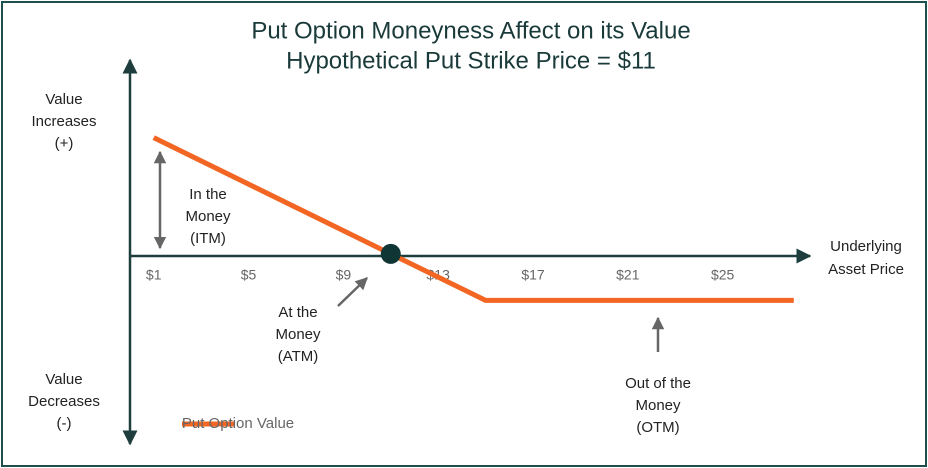  Describe the element at coordinates (238, 423) in the screenshot. I see `legend-label: Put Option Value` at that location.